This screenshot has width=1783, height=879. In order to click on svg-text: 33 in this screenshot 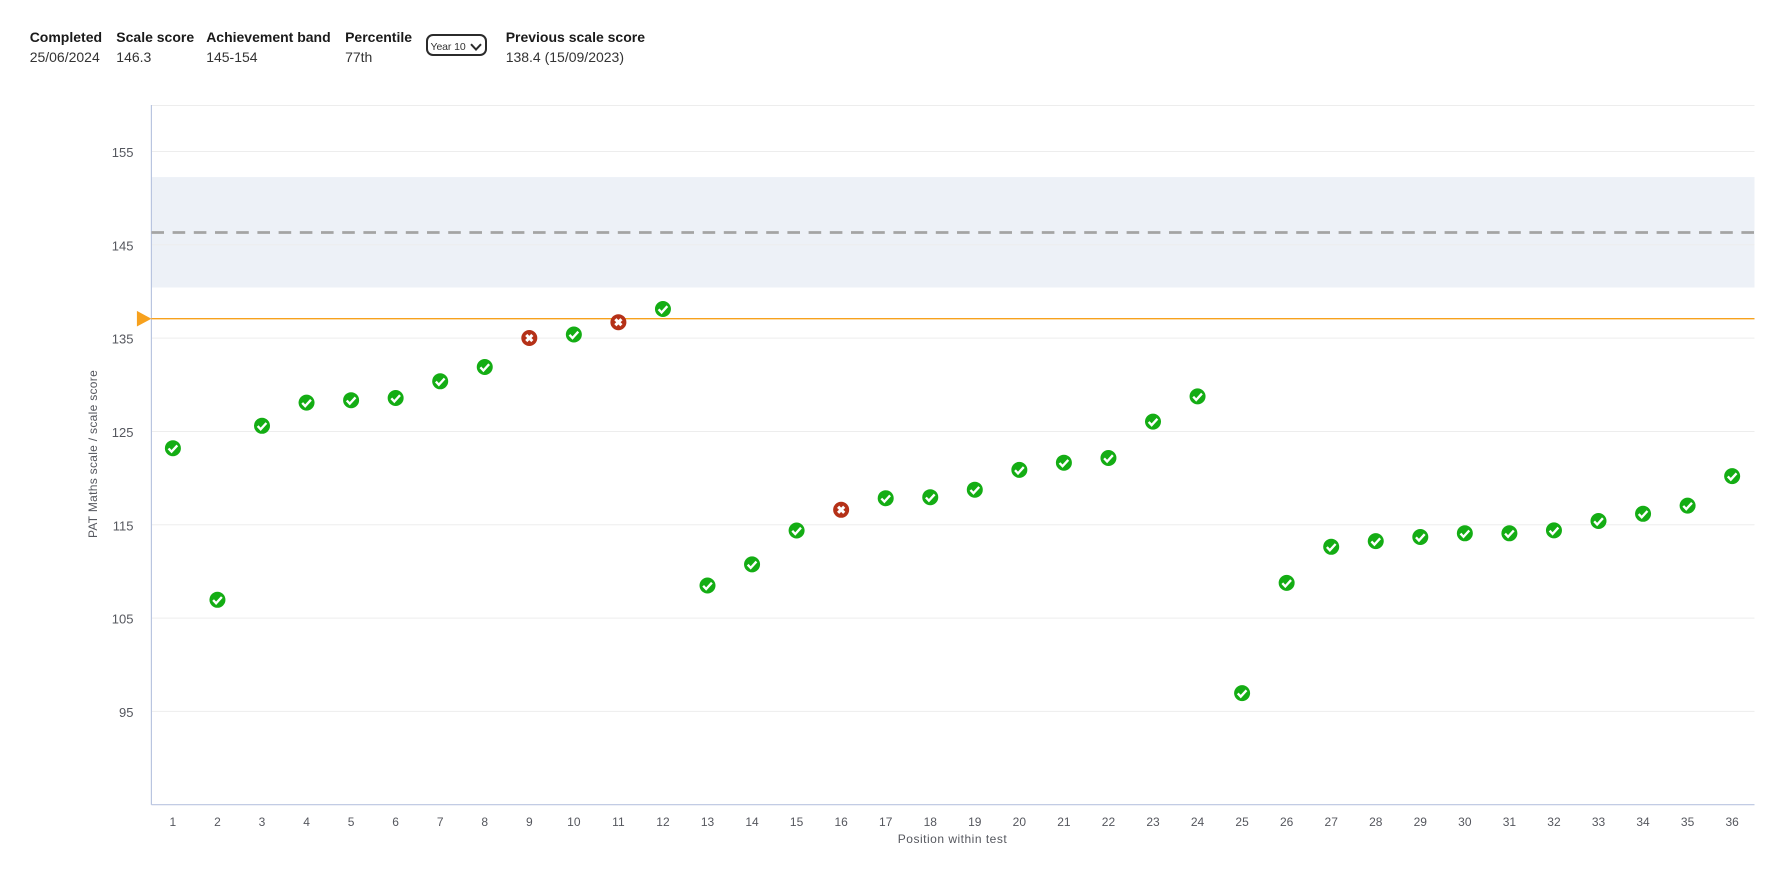, I will do `click(1599, 822)`.